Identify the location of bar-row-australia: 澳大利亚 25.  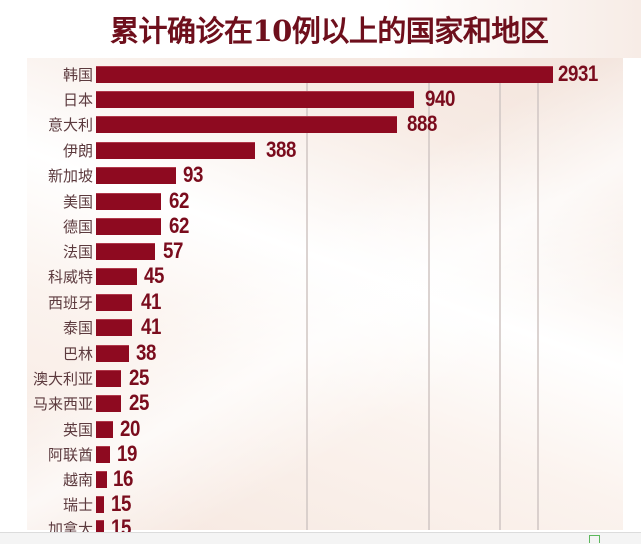
(320, 377).